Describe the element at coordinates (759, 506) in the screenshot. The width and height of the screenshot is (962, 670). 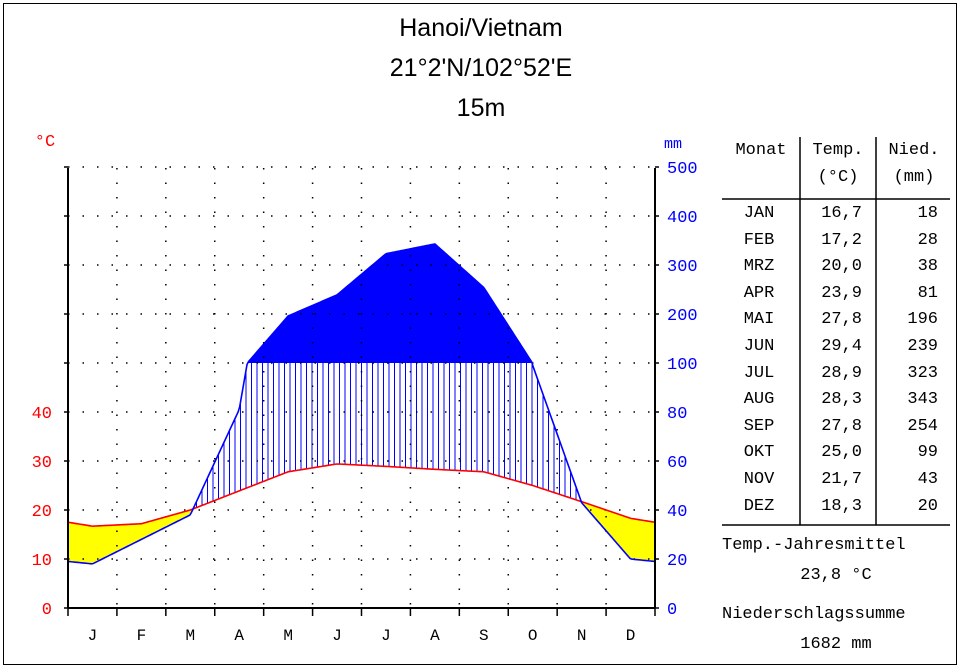
I see `table-month-cell: DEZ` at that location.